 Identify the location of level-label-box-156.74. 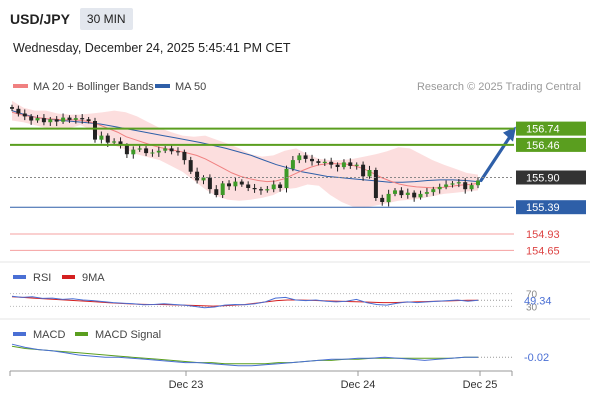
(551, 128).